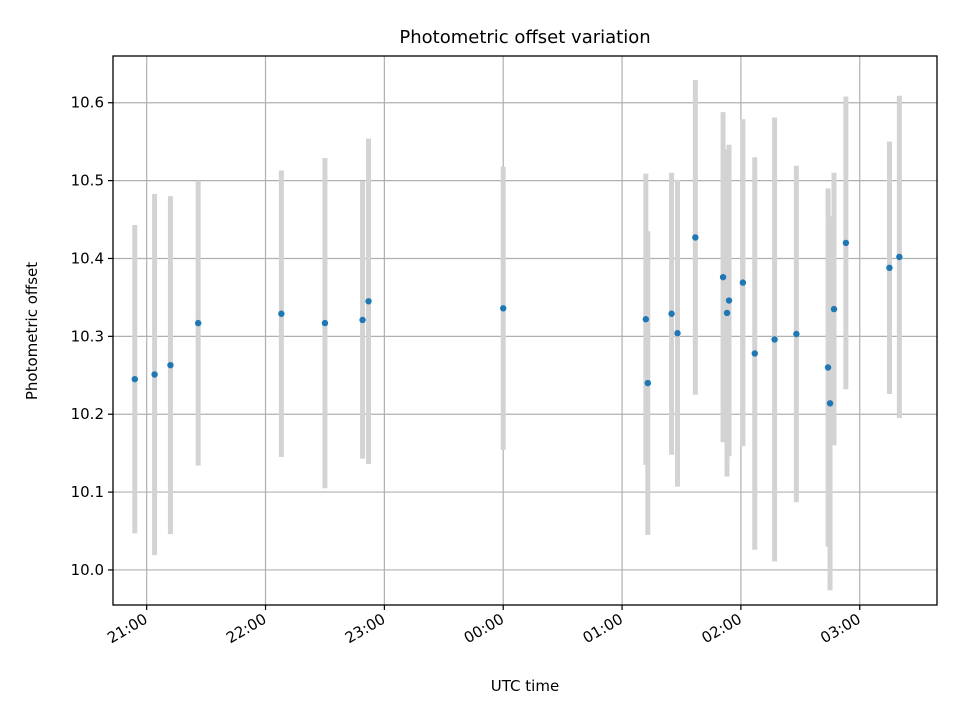 This screenshot has width=960, height=720. What do you see at coordinates (87, 492) in the screenshot?
I see `y-tick-label: 10.1` at bounding box center [87, 492].